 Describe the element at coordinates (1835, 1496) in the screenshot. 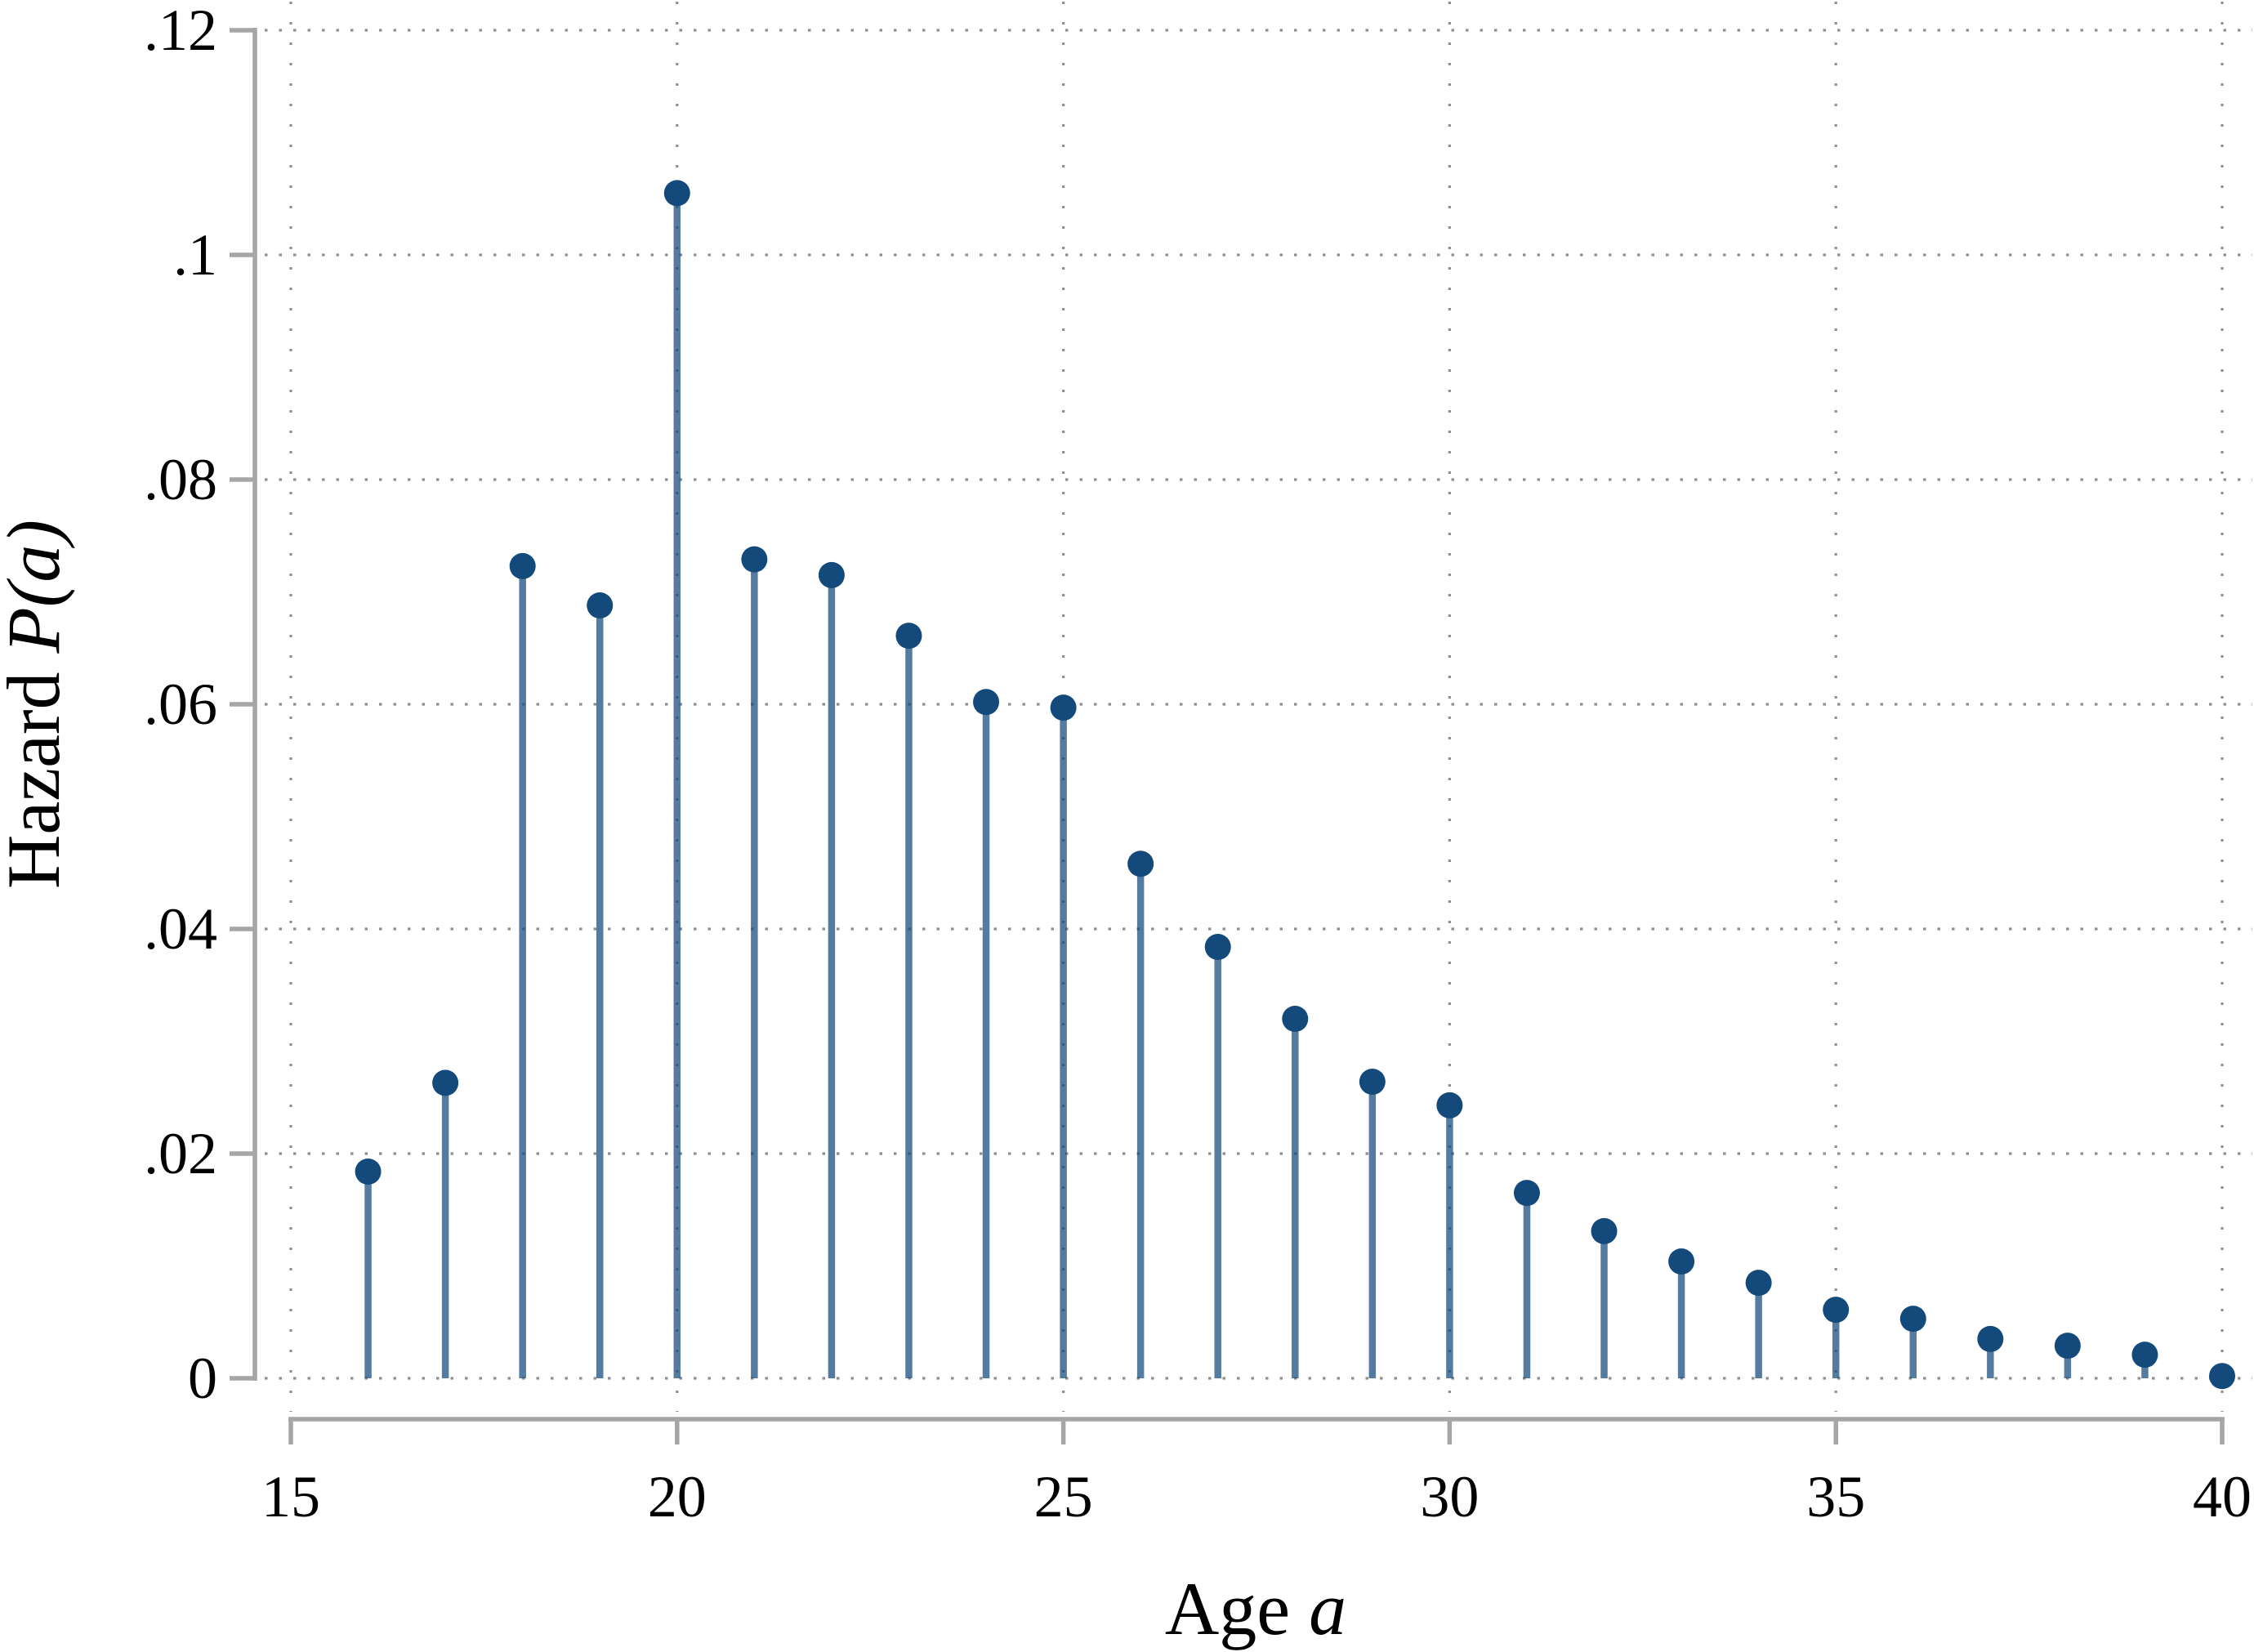

I see `x-tick-label: 35` at that location.